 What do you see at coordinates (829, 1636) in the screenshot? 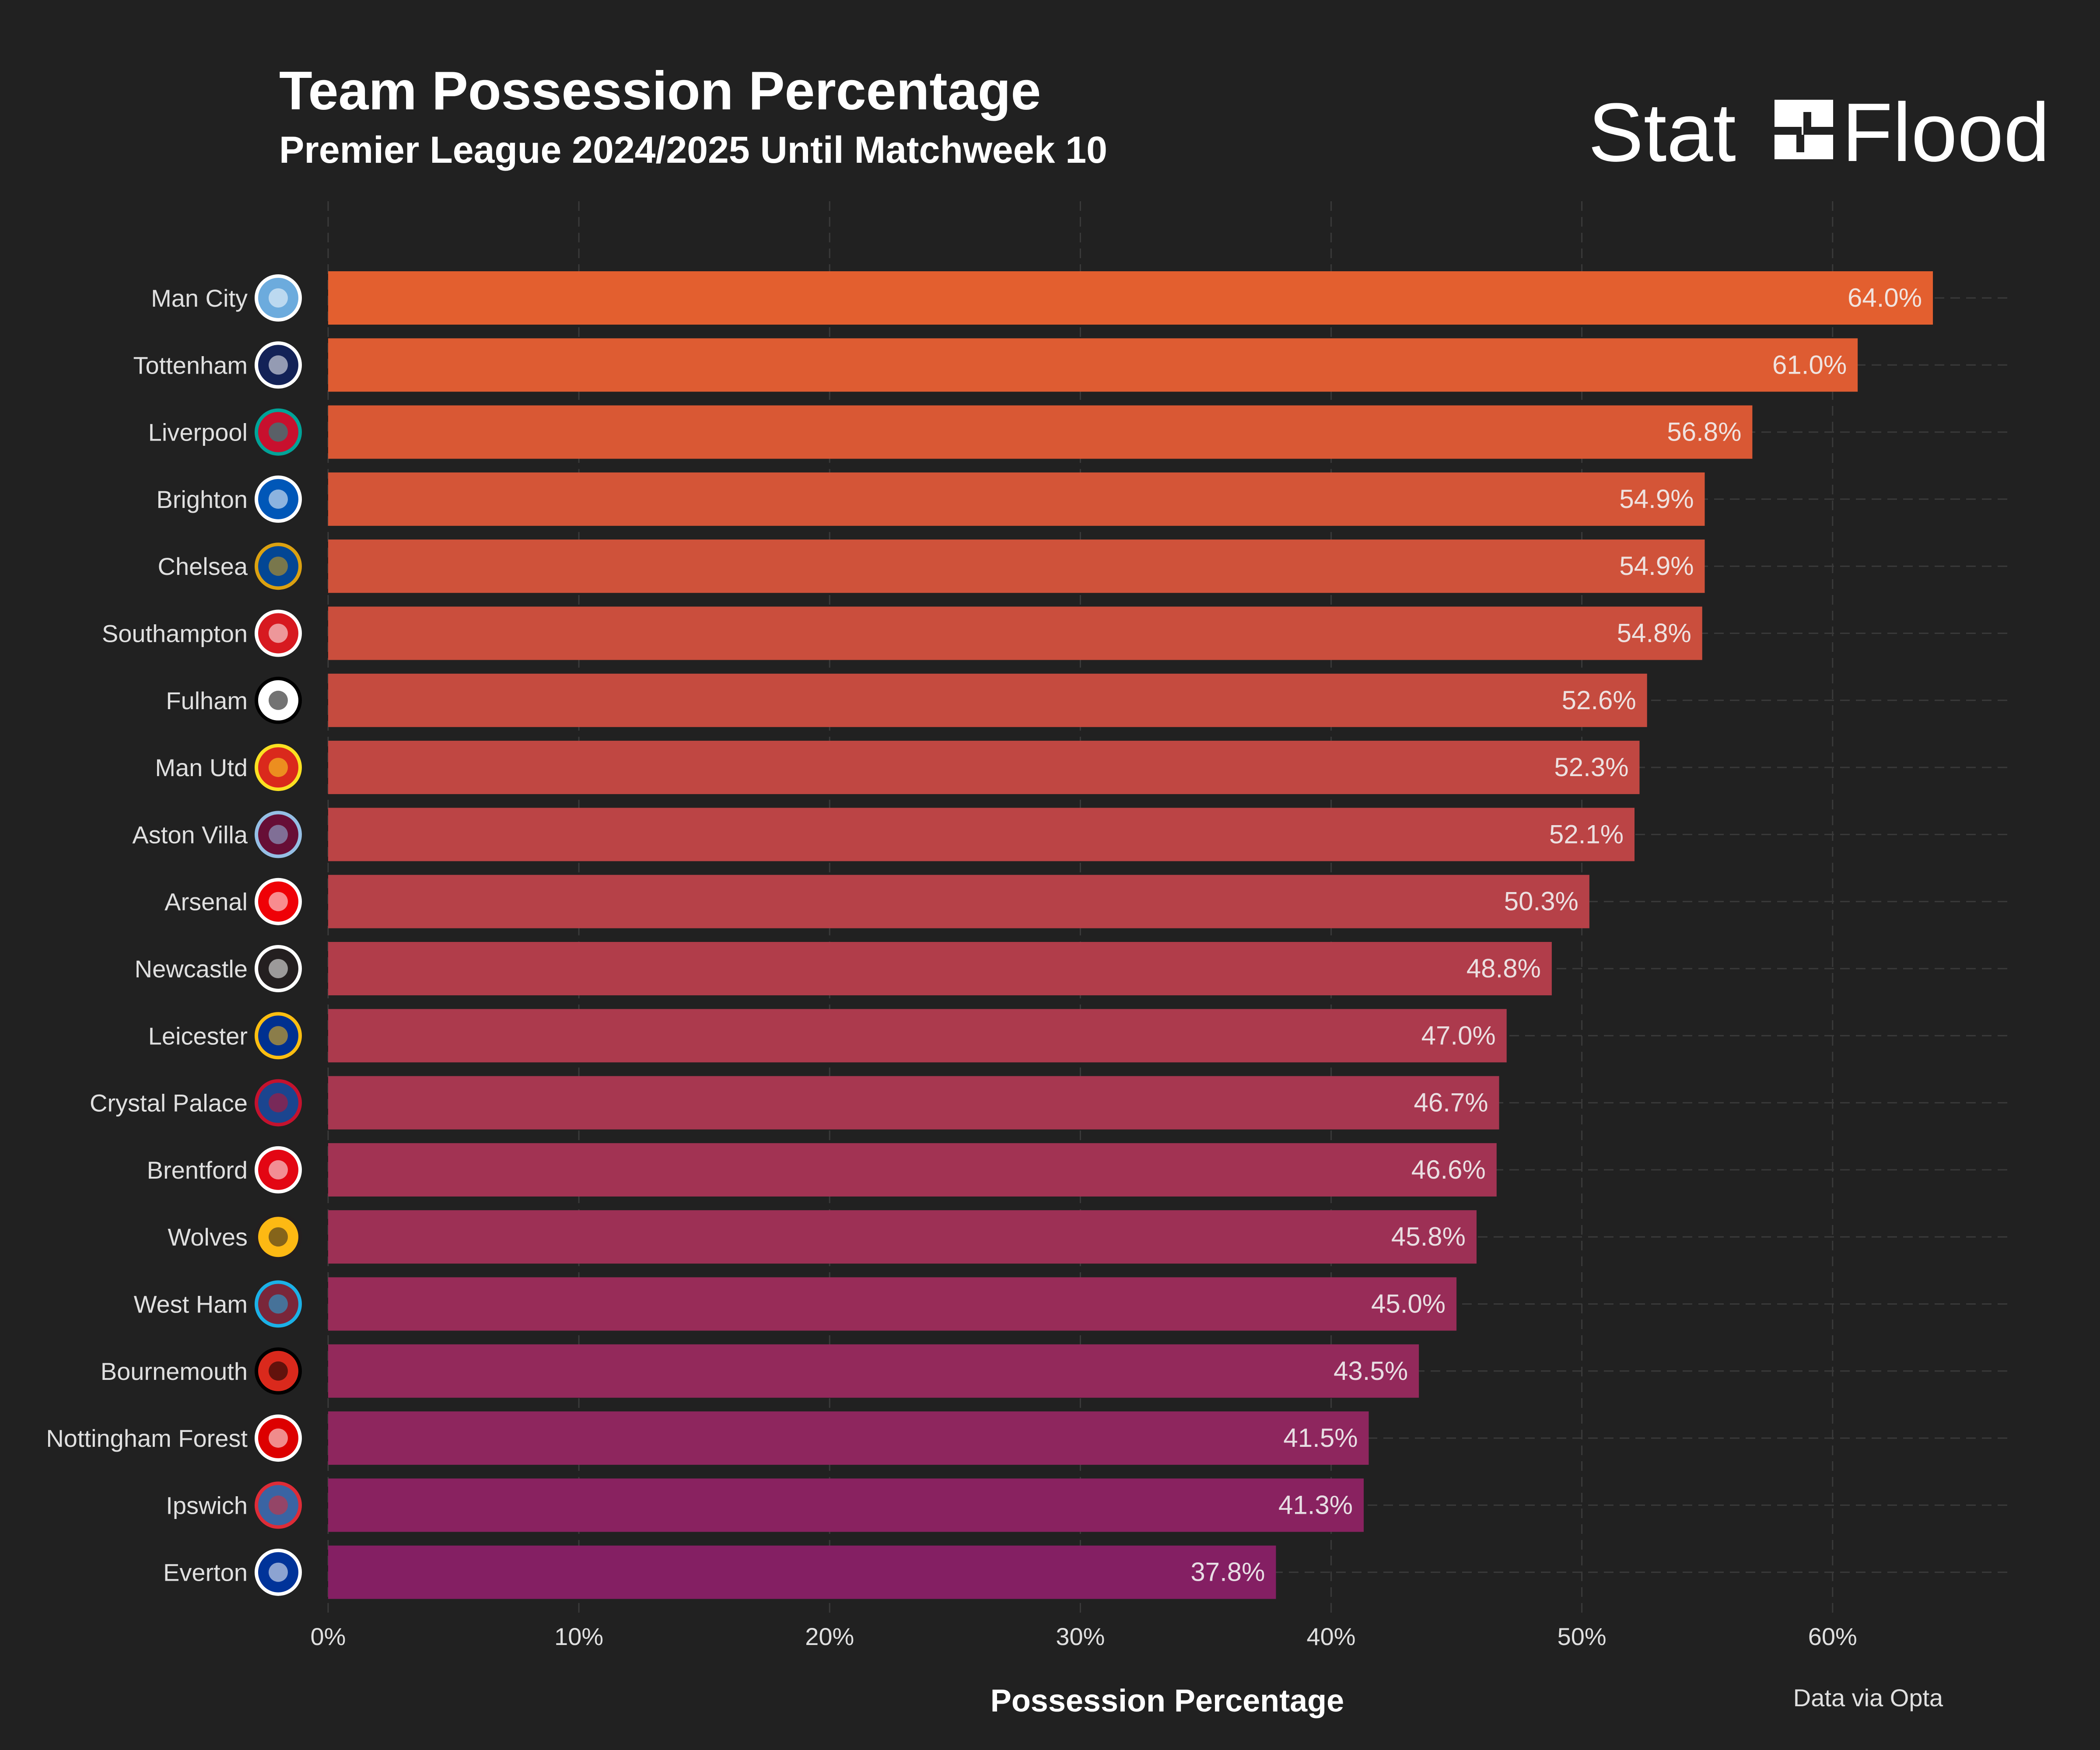
I see `x-tick-label: 20%` at bounding box center [829, 1636].